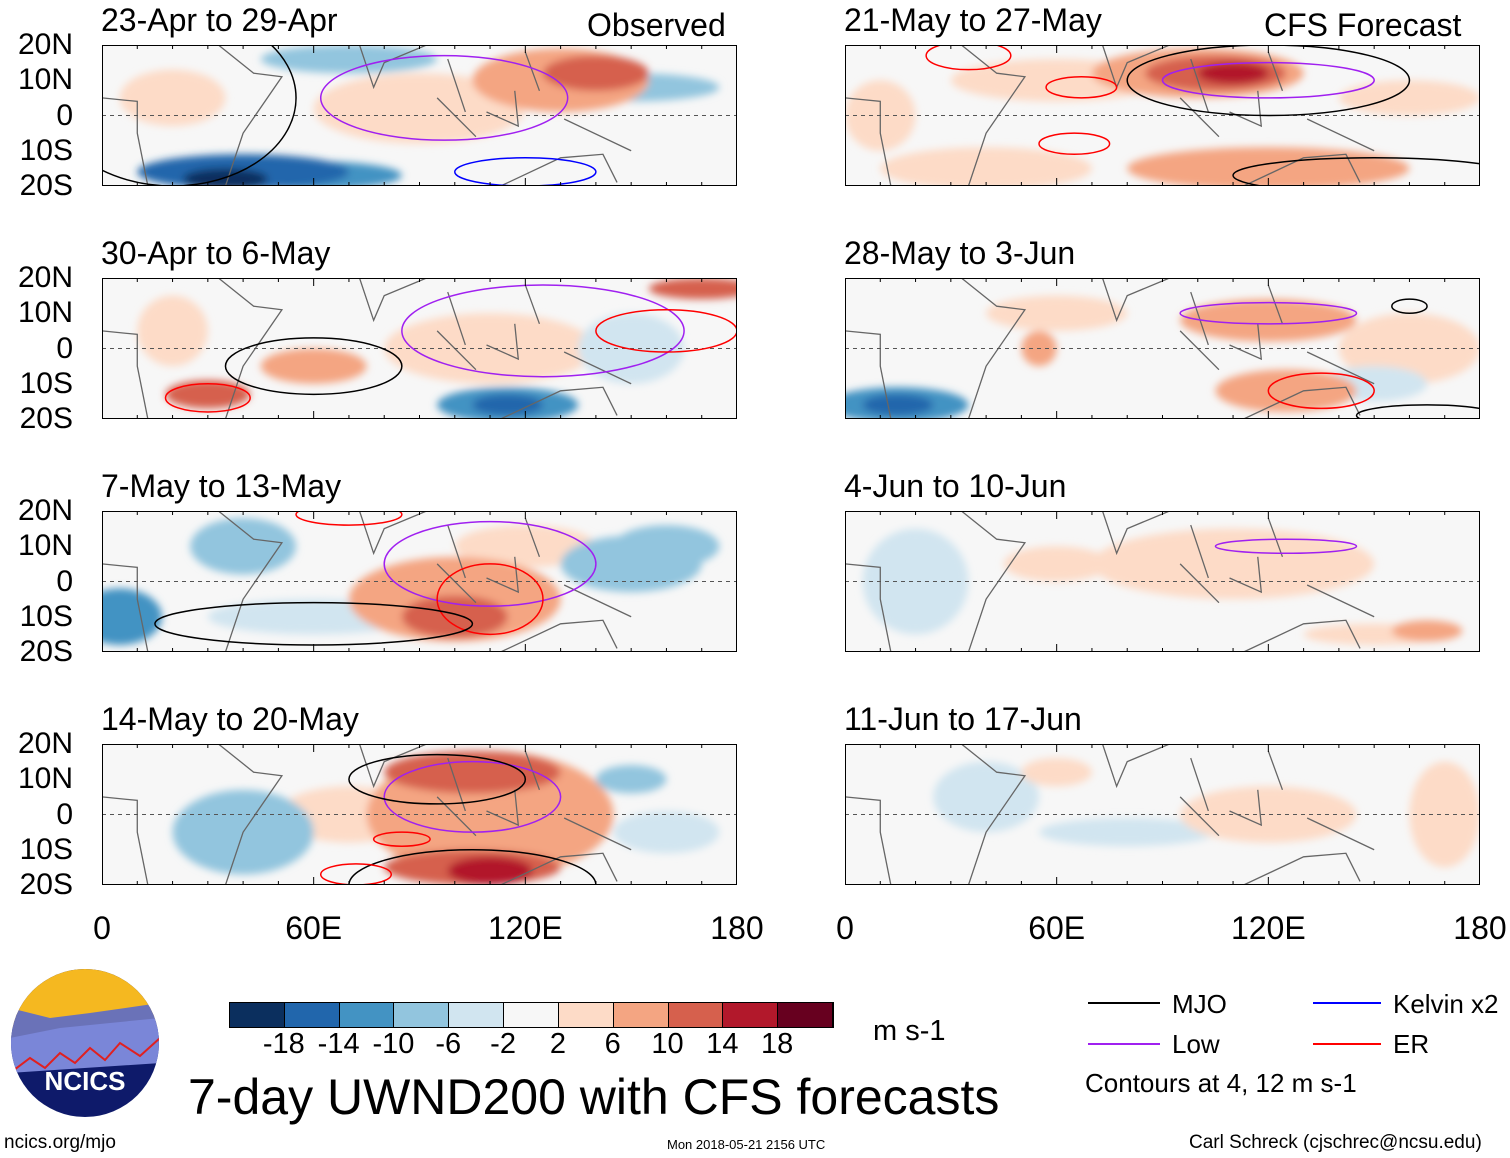 This screenshot has width=1510, height=1158. Describe the element at coordinates (85, 1043) in the screenshot. I see `ncics-logo: NCICS` at that location.